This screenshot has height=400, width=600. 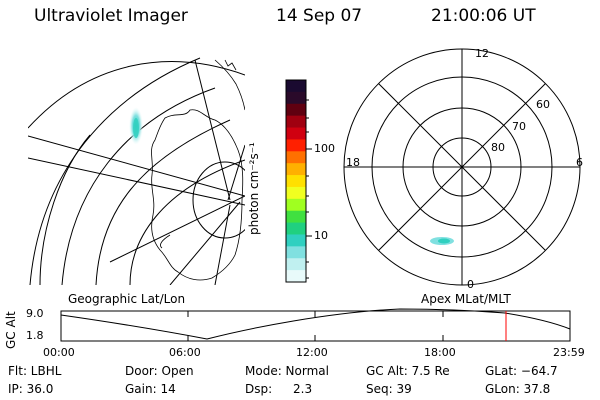 I want to click on info-glon: GLon: 37.8, so click(x=518, y=389).